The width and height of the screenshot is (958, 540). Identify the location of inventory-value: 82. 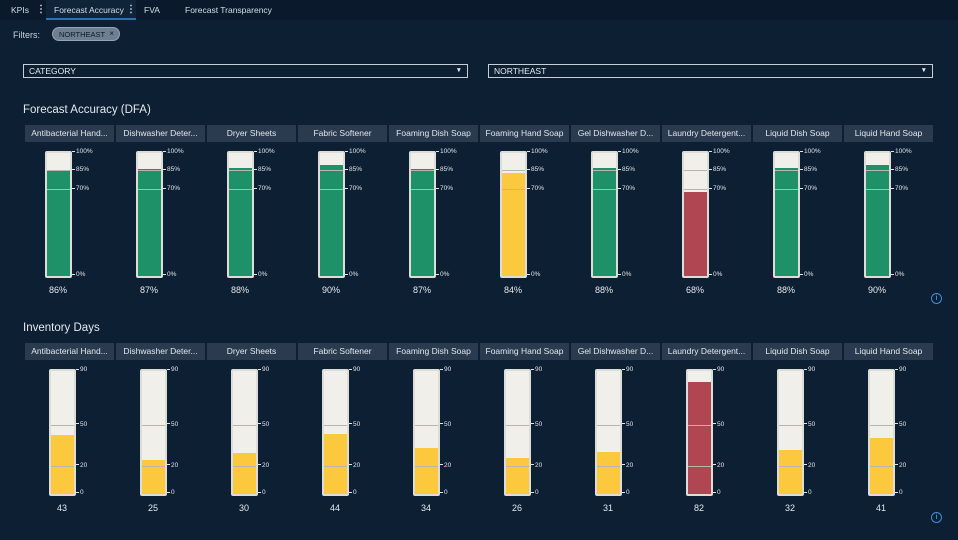
(698, 508).